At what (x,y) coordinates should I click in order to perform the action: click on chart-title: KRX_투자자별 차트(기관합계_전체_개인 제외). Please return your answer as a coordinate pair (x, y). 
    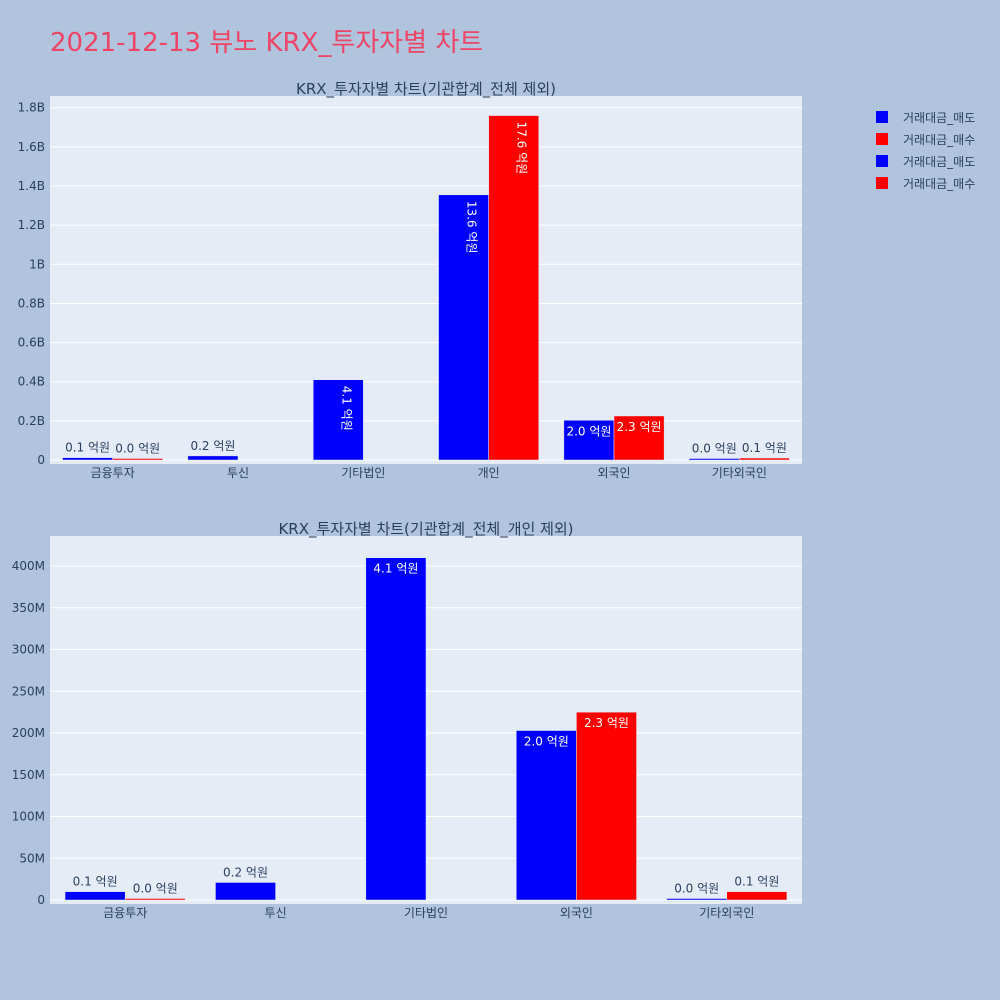
    Looking at the image, I should click on (425, 529).